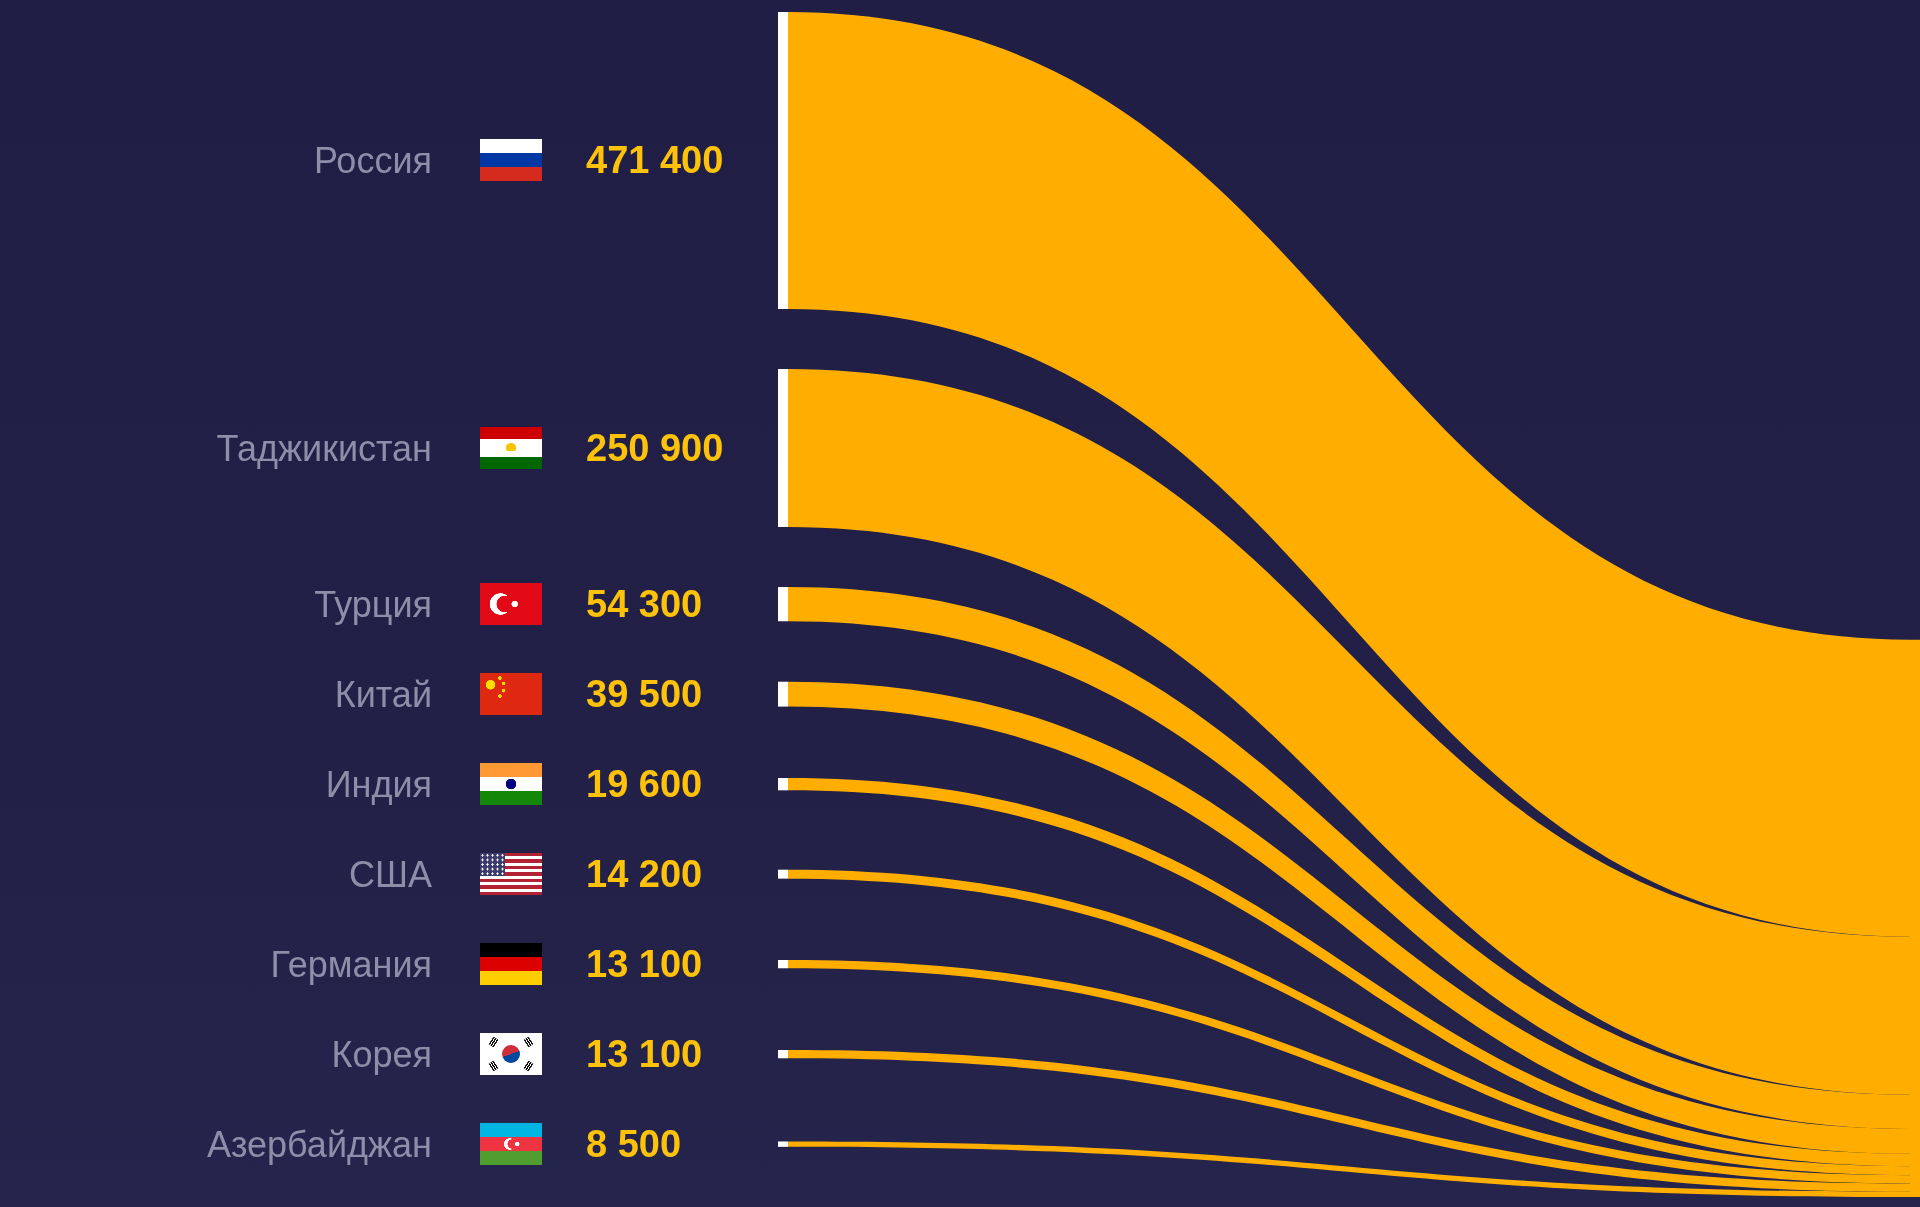  Describe the element at coordinates (319, 1144) in the screenshot. I see `category-label: Азербайджан` at that location.